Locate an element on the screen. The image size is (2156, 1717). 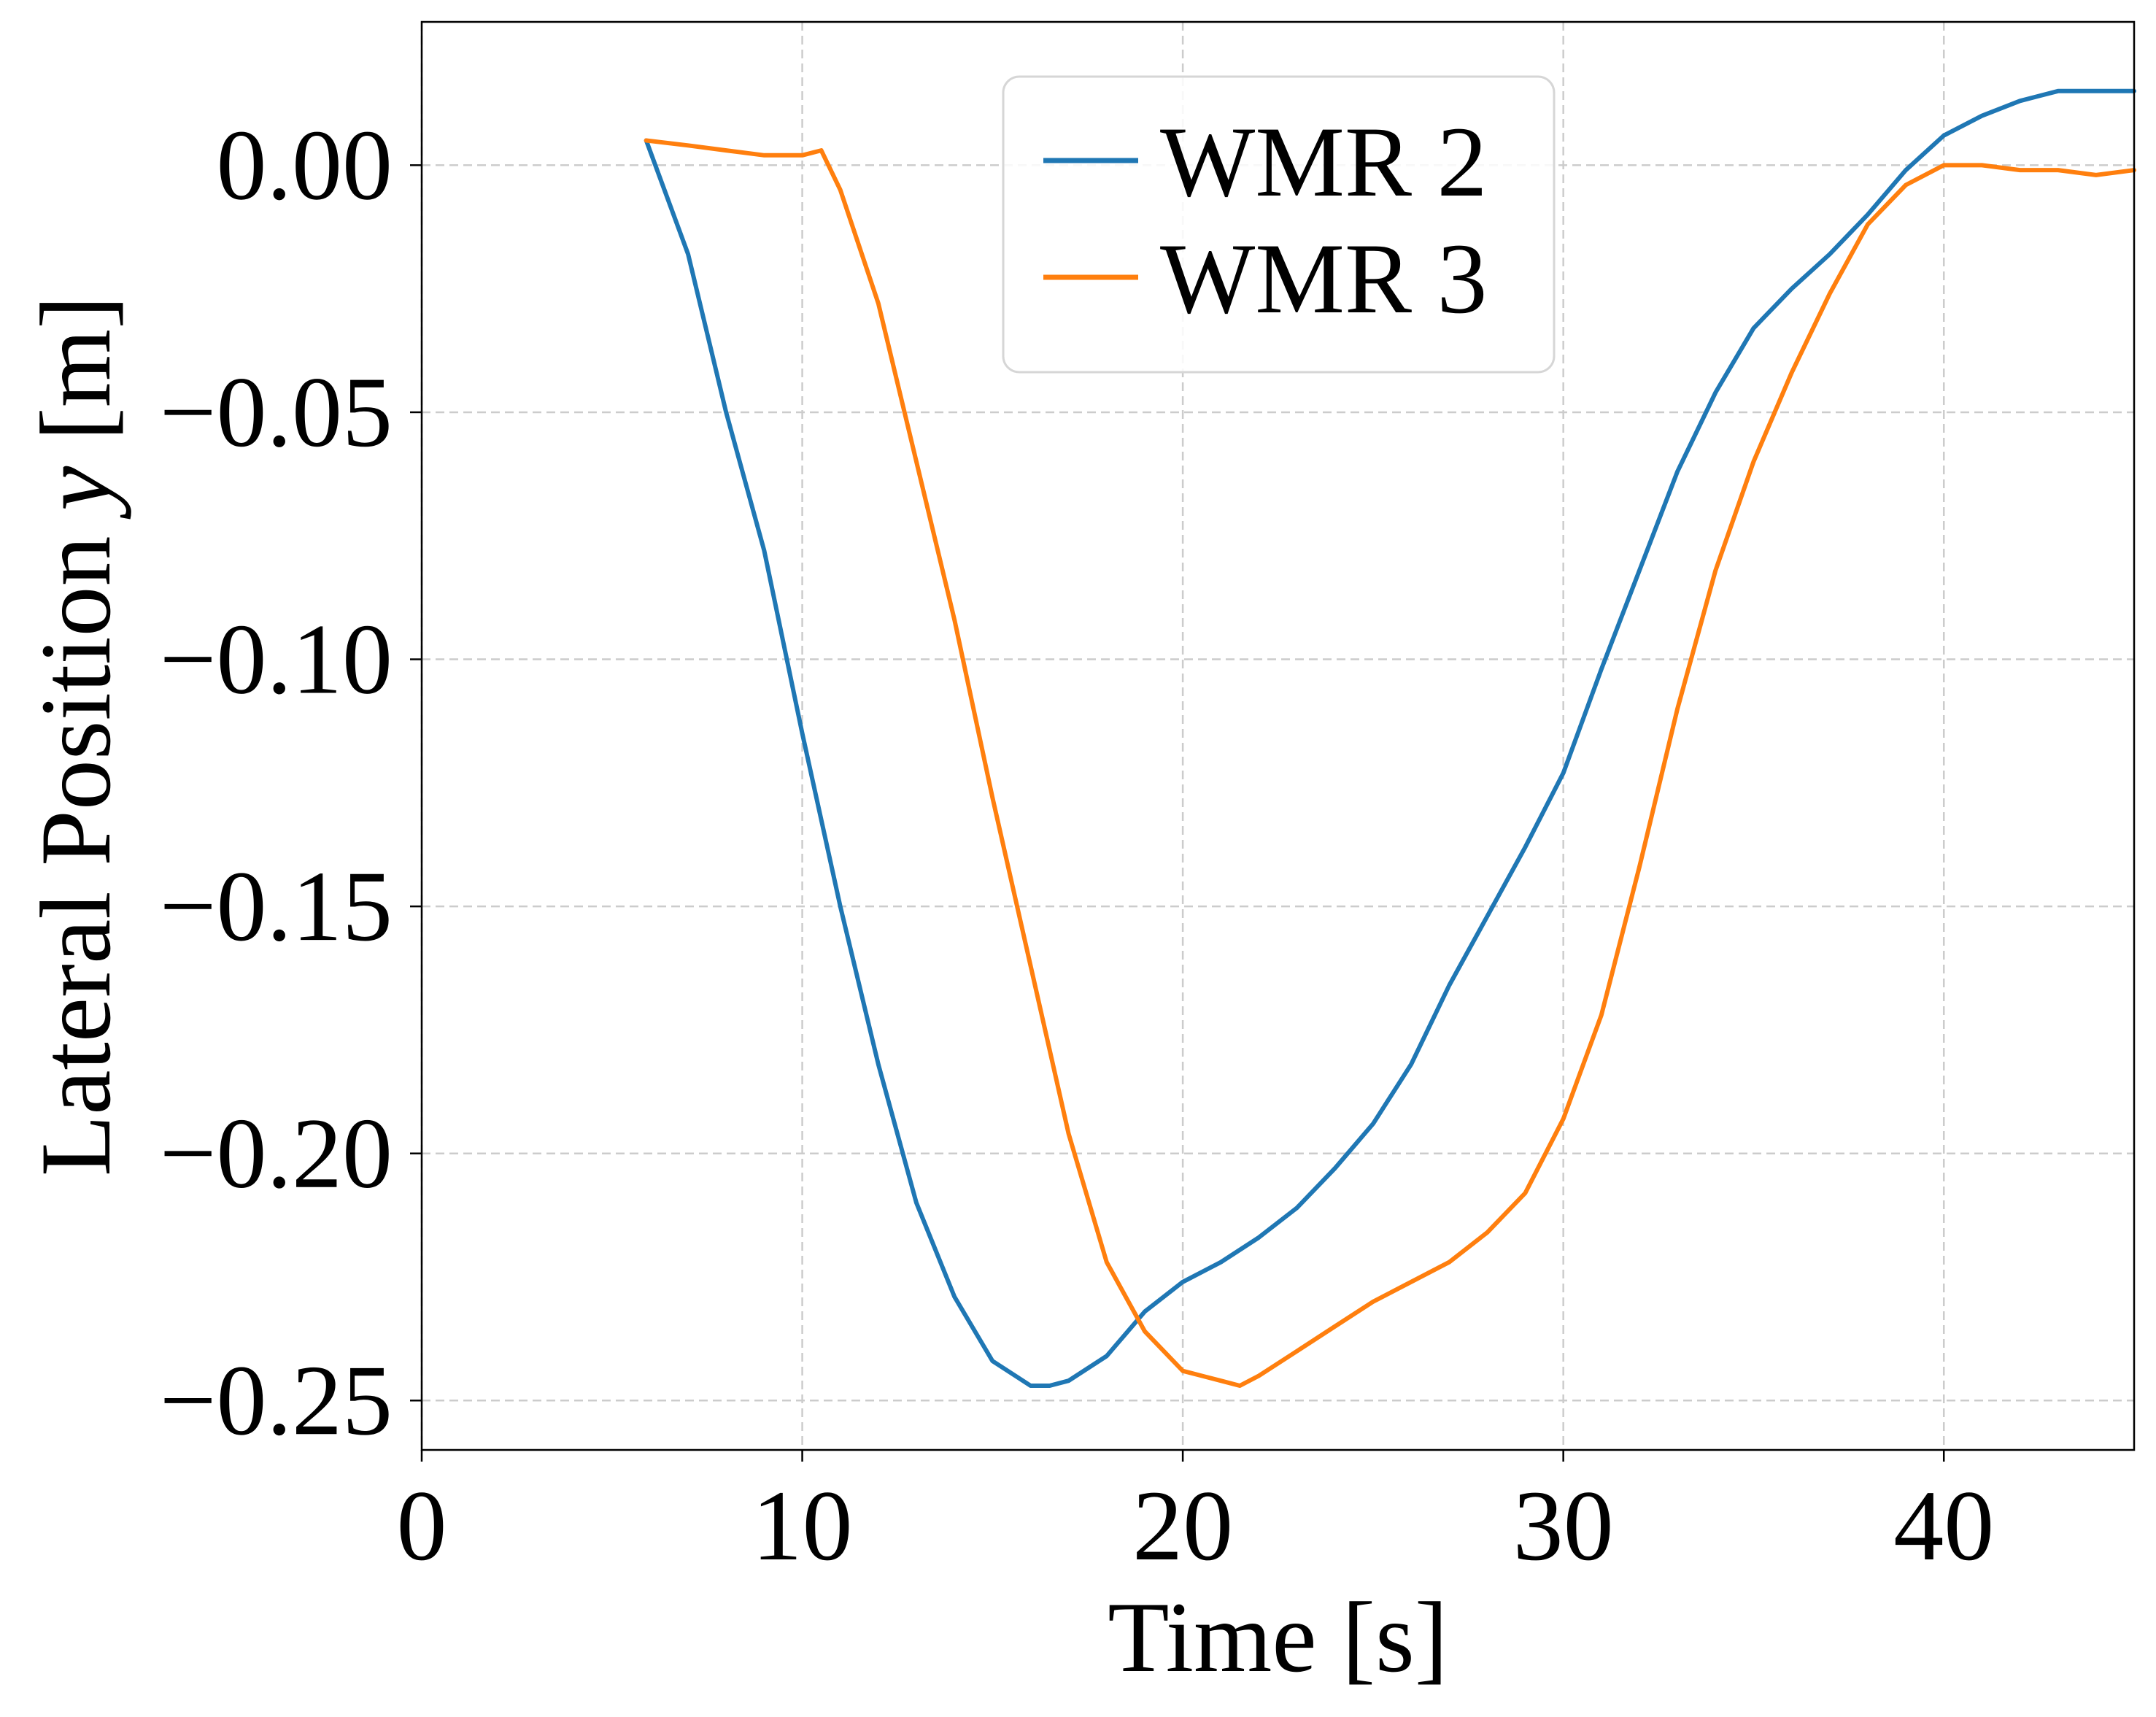
y-axis-label-variable: y is located at coordinates (75, 493).